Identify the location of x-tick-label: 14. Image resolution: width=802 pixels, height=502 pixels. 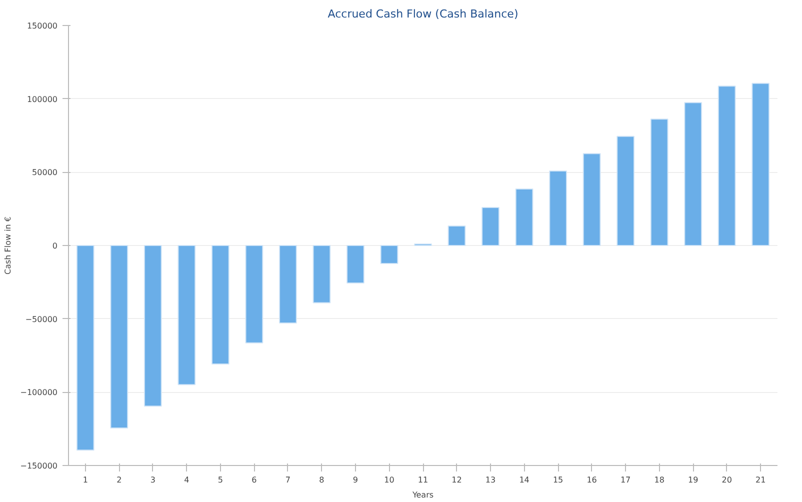
(524, 480).